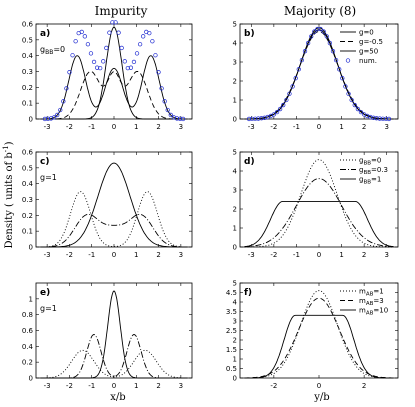 The width and height of the screenshot is (415, 407). I want to click on panel-label: e), so click(45, 293).